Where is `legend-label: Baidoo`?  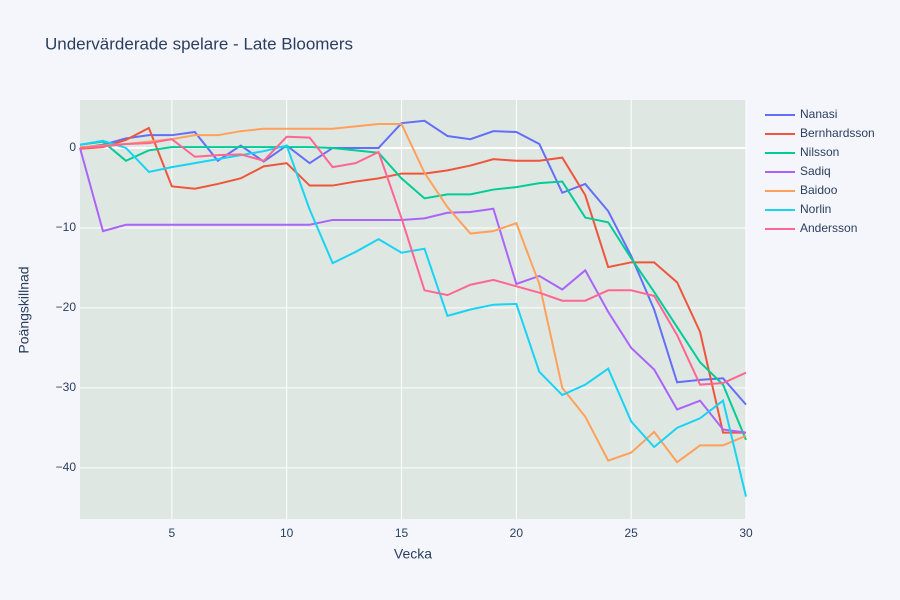 legend-label: Baidoo is located at coordinates (819, 190).